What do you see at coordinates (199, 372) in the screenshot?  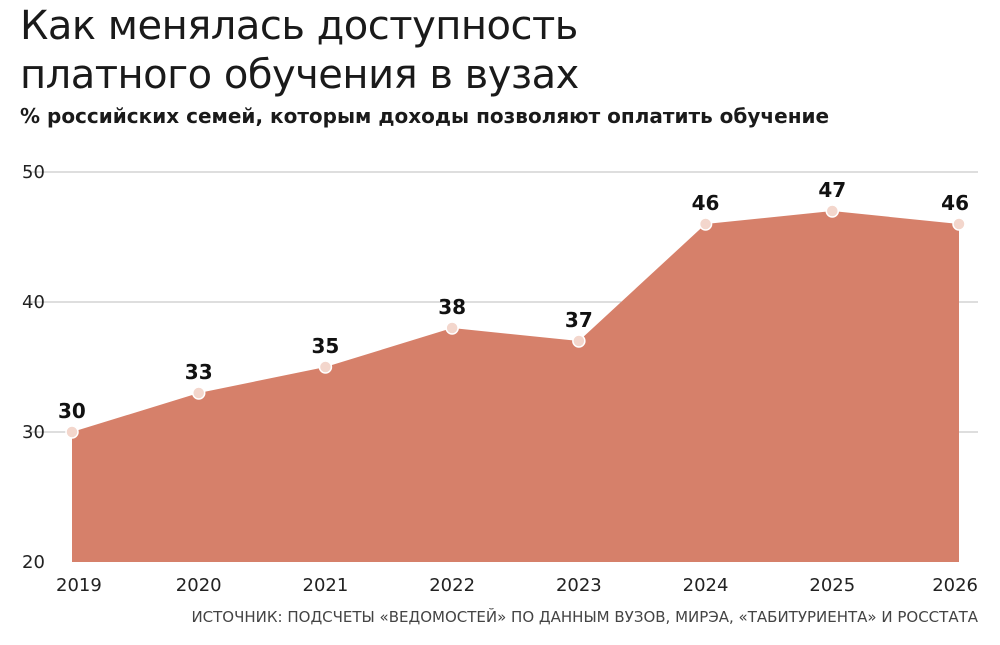 I see `data-label: 33` at bounding box center [199, 372].